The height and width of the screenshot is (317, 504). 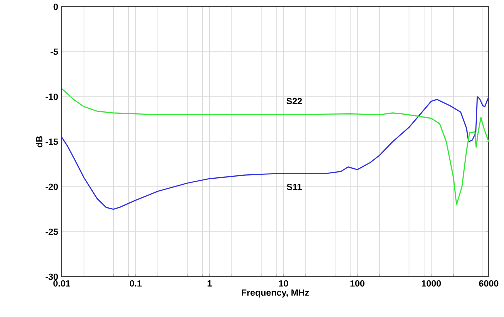 I want to click on y-tick-label: -30, so click(x=52, y=277).